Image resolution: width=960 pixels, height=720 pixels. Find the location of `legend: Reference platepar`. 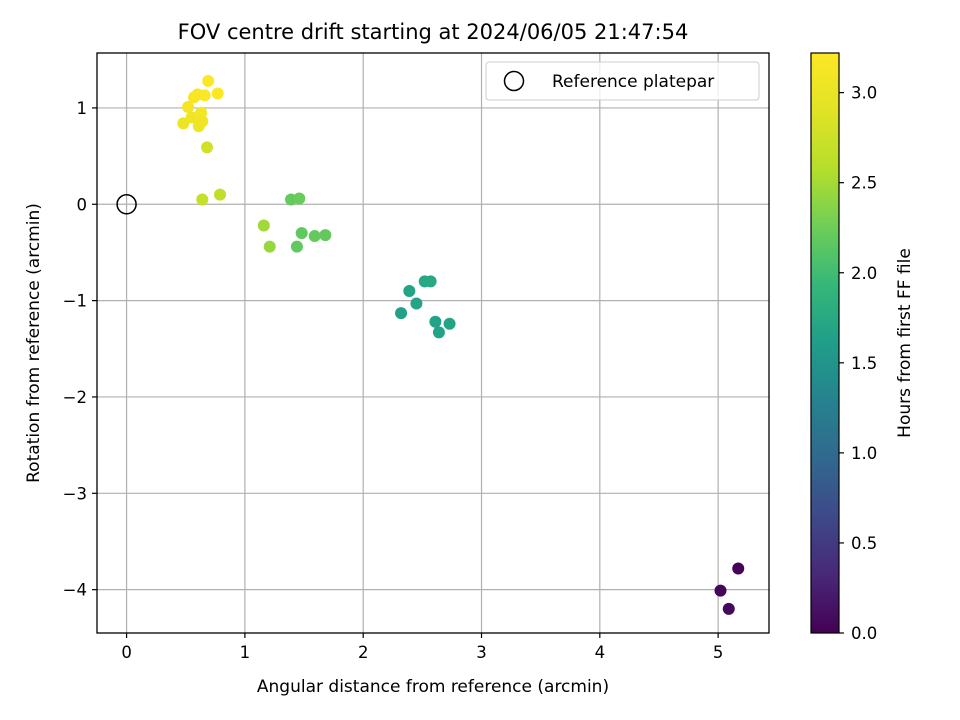

legend: Reference platepar is located at coordinates (622, 81).